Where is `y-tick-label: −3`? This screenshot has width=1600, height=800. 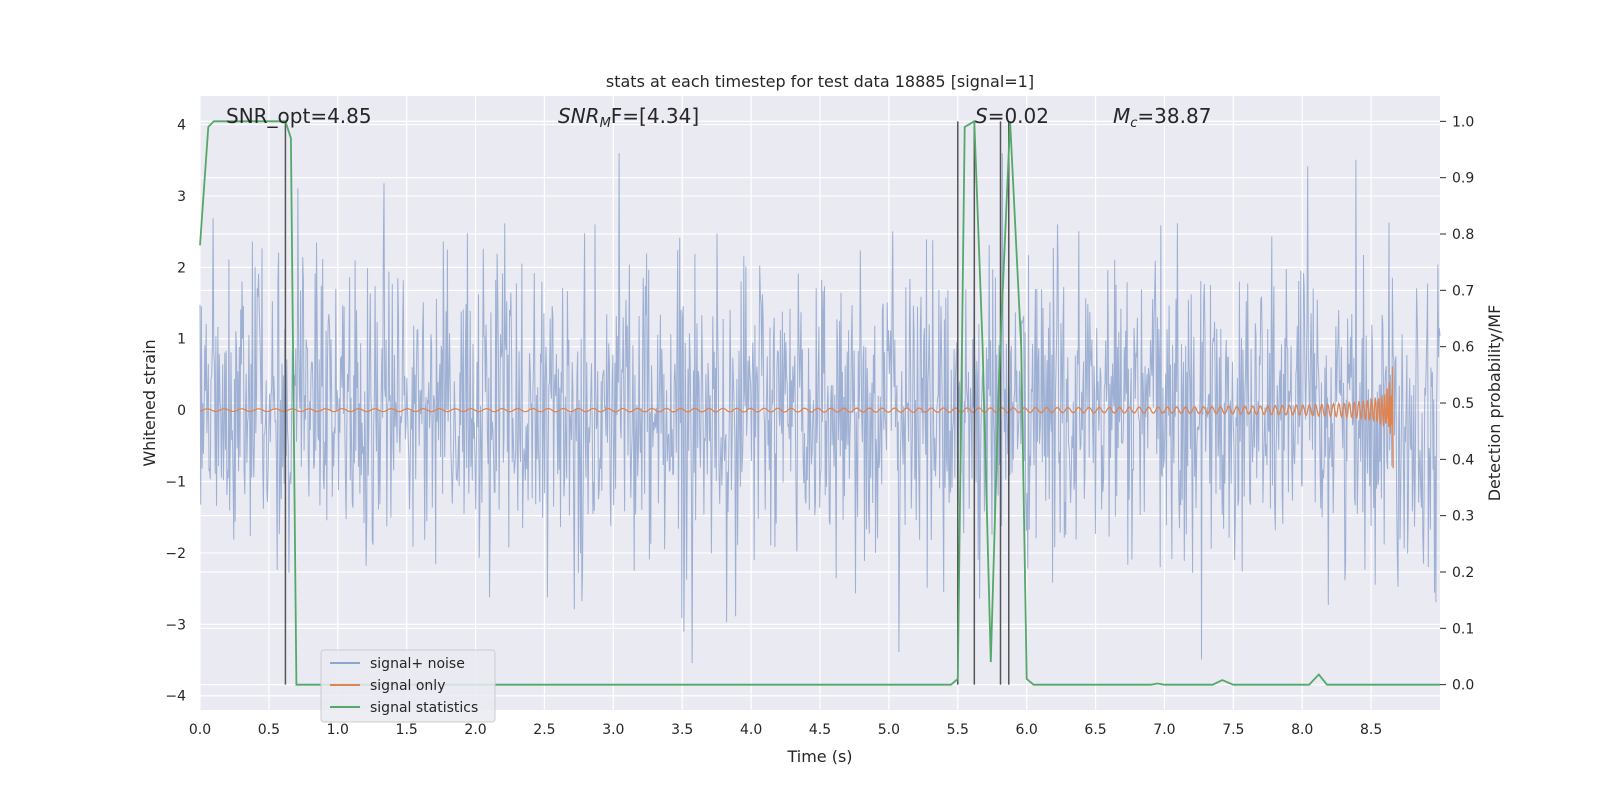 y-tick-label: −3 is located at coordinates (175, 625).